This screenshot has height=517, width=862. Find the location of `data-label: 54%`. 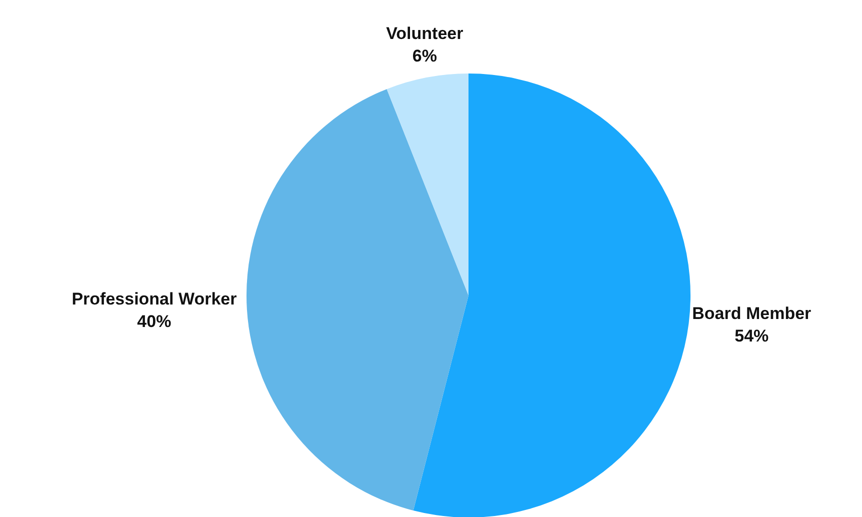

data-label: 54% is located at coordinates (751, 336).